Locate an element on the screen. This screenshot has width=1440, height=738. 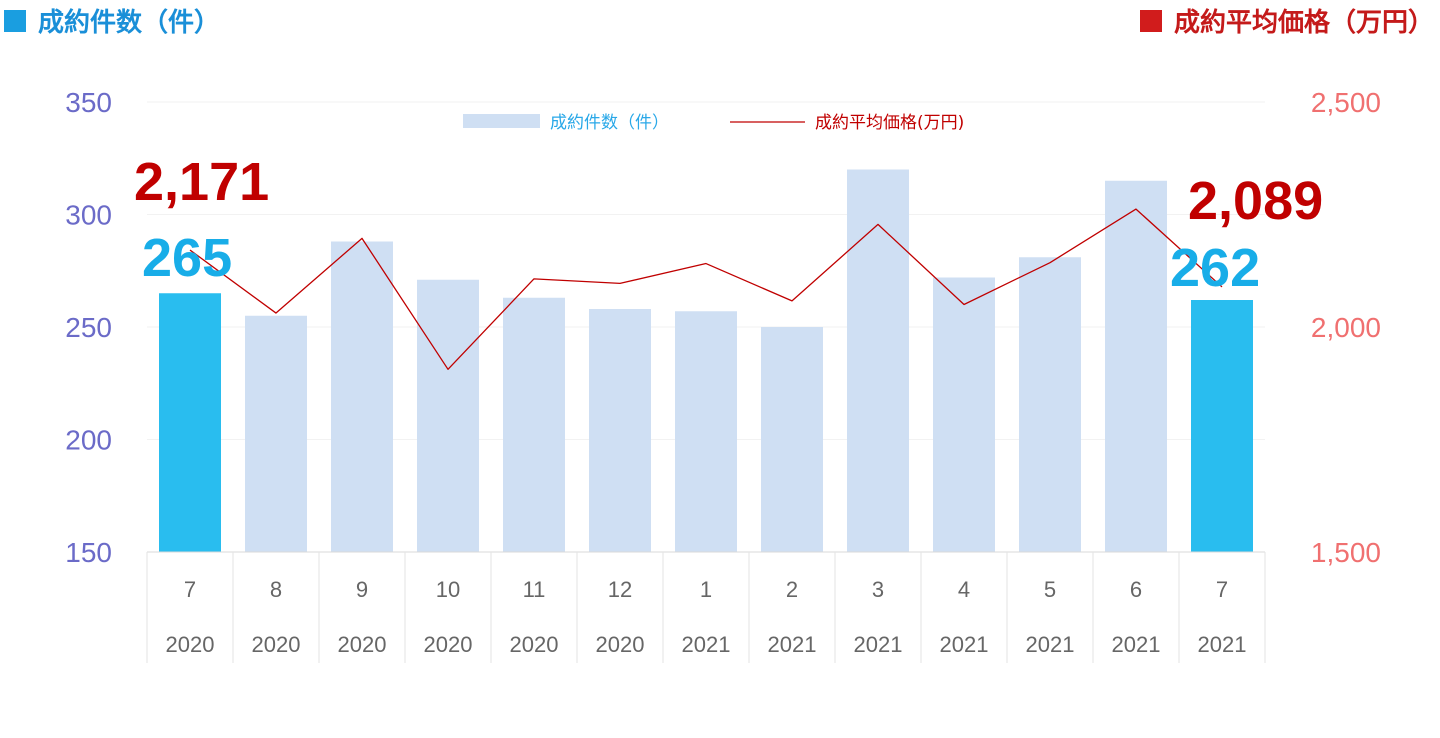
legend: 成約件数（件） 成約平均価格(万円) is located at coordinates (713, 123).